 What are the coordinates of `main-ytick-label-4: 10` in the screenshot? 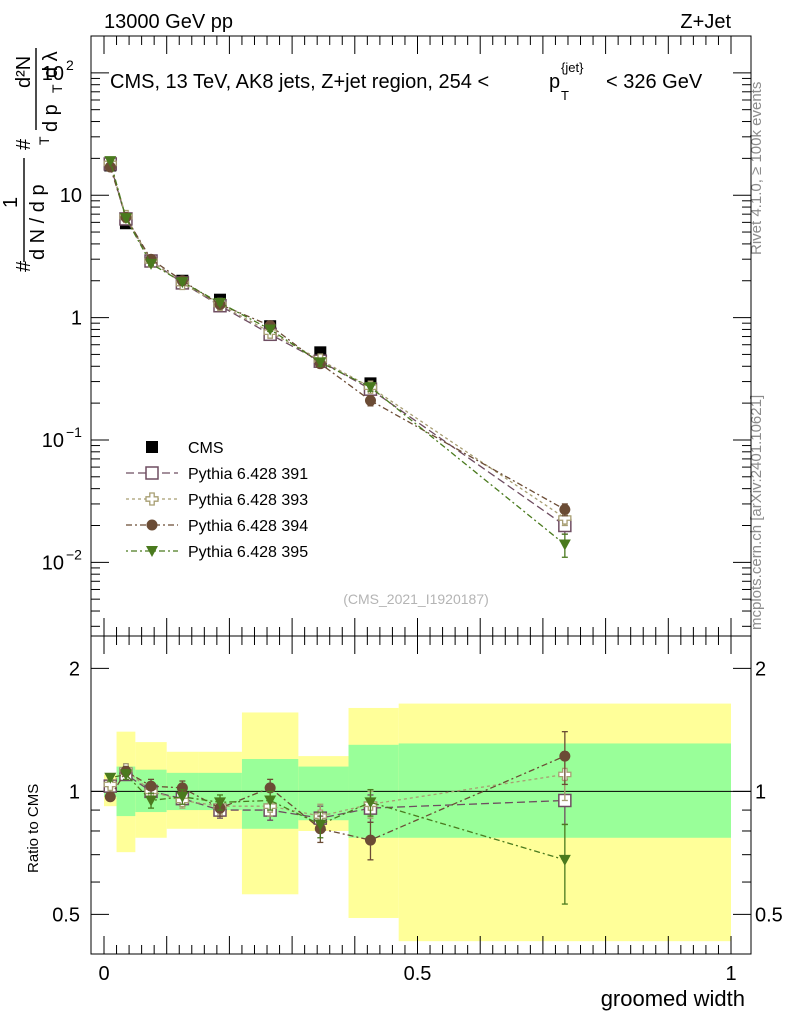 It's located at (53, 563).